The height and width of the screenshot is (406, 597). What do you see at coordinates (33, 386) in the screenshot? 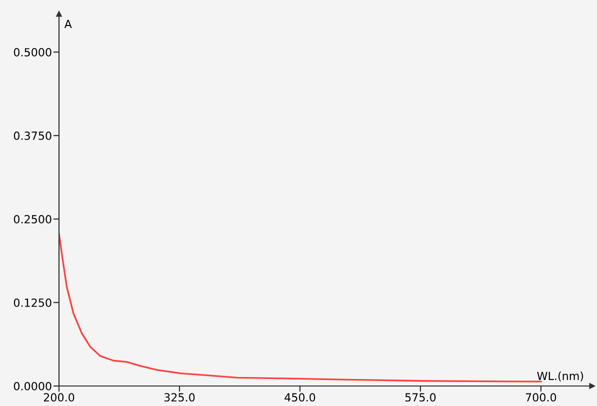
I see `y-tick-label: 0.0000` at bounding box center [33, 386].